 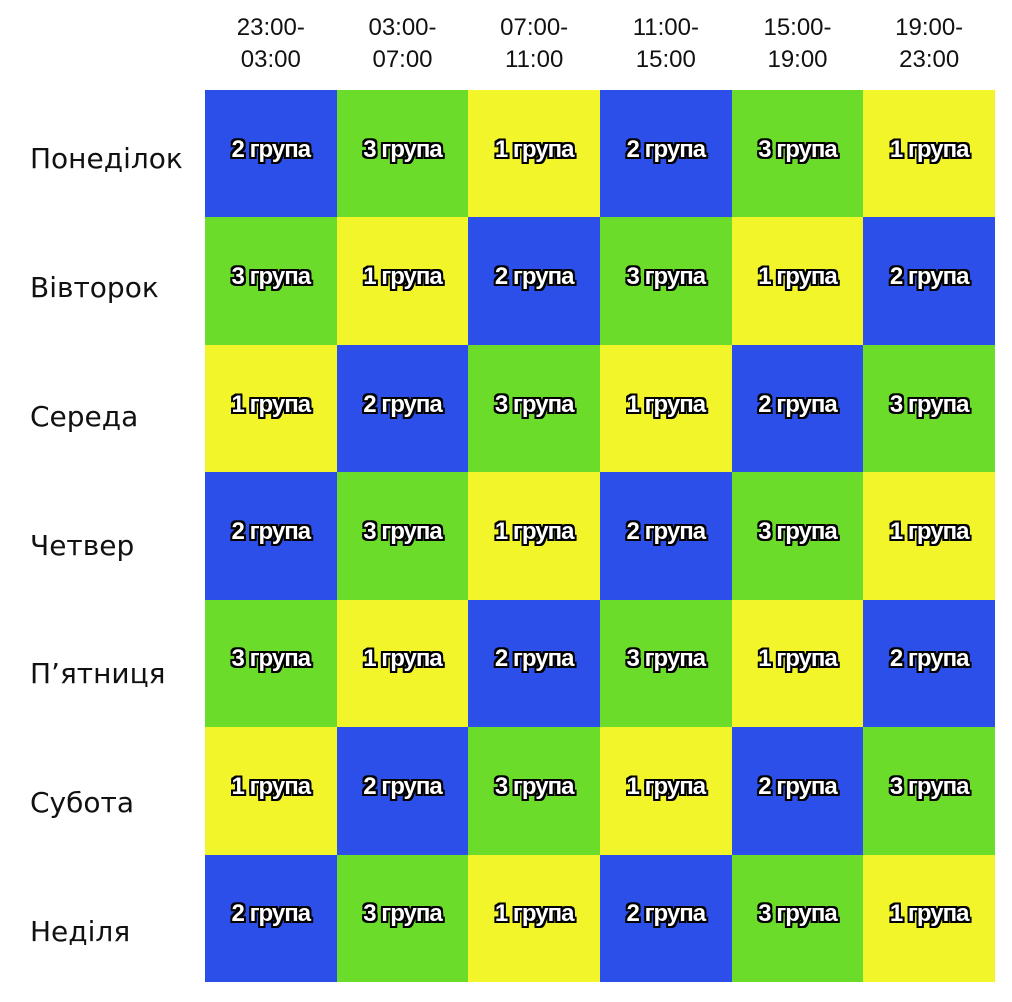 What do you see at coordinates (665, 43) in the screenshot?
I see `column-header: 11:00-15:00` at bounding box center [665, 43].